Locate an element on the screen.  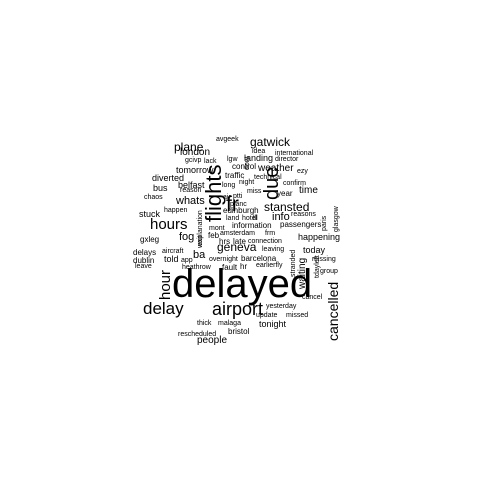
word-dublin: dublin is located at coordinates (144, 260).